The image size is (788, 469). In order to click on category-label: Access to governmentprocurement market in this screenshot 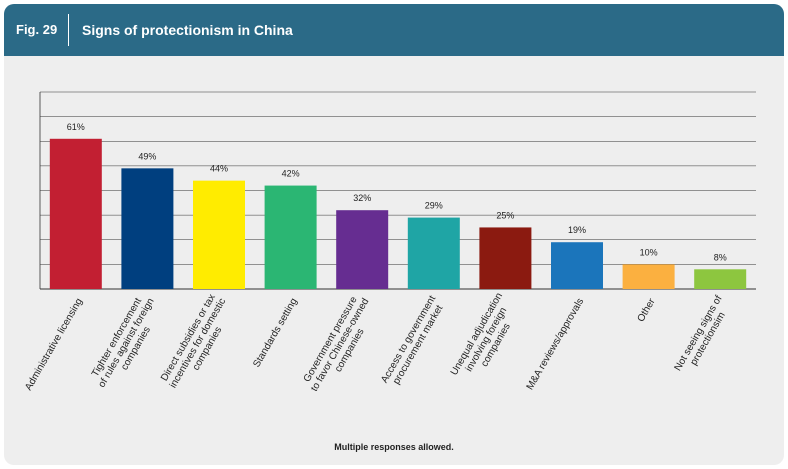, I will do `click(413, 342)`.